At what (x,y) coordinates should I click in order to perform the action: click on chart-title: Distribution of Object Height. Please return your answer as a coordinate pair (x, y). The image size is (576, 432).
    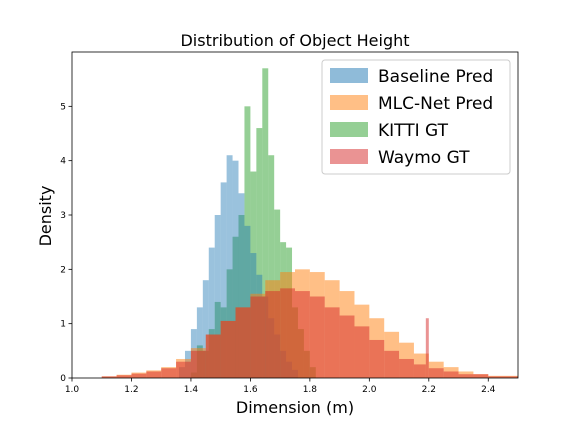
    Looking at the image, I should click on (294, 40).